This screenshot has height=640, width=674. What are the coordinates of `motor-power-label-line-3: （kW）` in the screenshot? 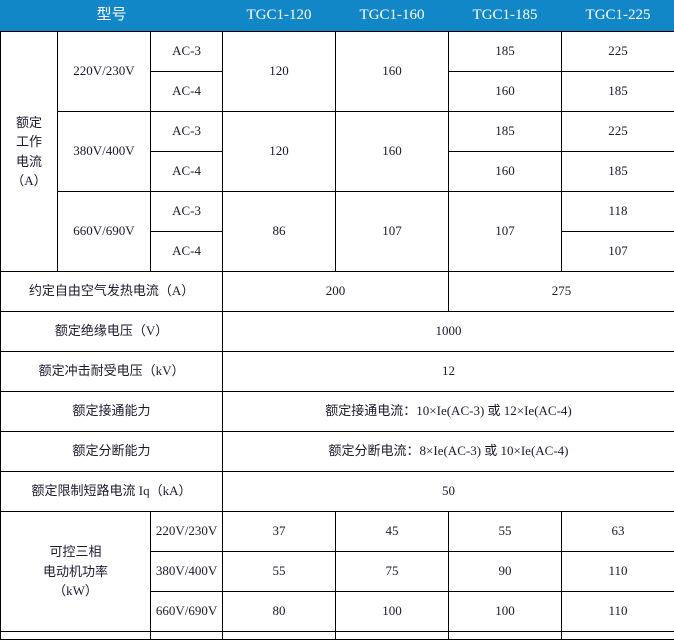 It's located at (75, 591).